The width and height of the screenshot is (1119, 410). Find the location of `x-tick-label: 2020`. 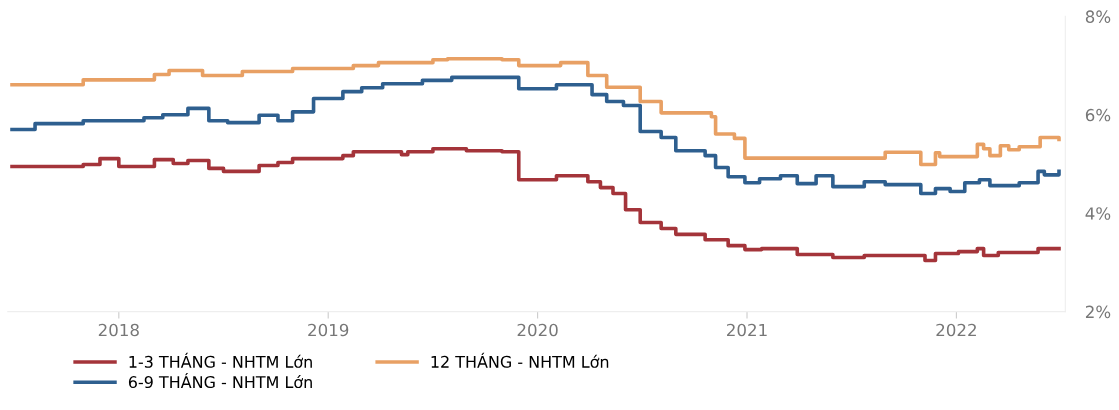

x-tick-label: 2020 is located at coordinates (537, 330).